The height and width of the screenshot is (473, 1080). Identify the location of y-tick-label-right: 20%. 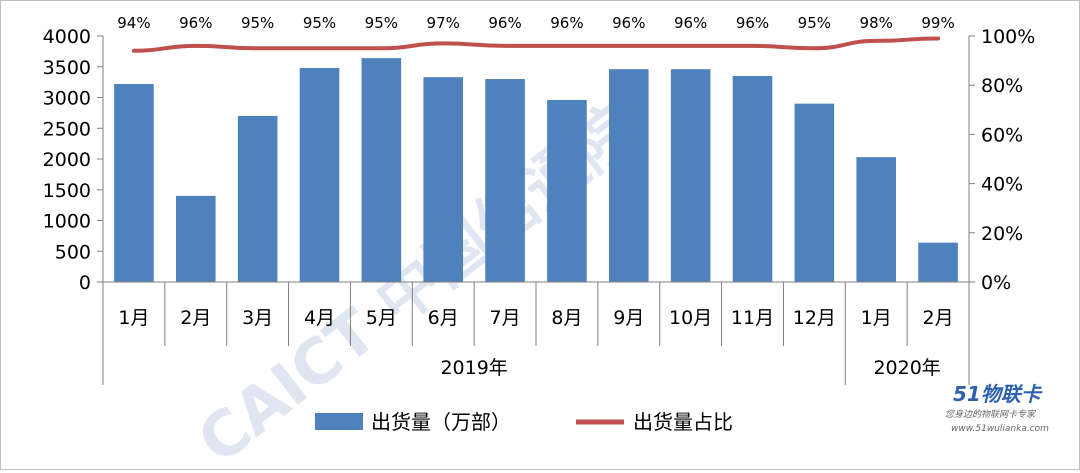
(1002, 234).